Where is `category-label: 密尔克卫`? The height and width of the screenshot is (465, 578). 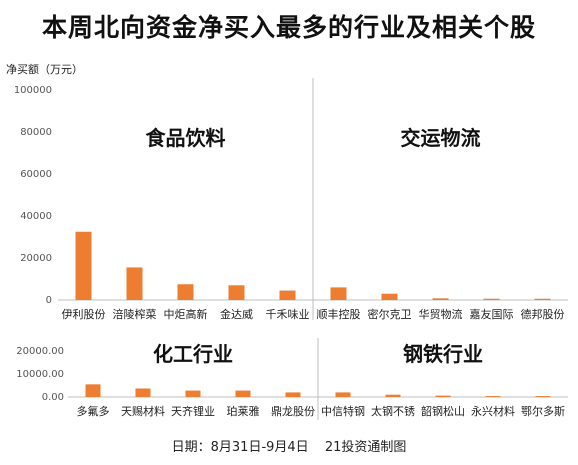
category-label: 密尔克卫 is located at coordinates (390, 314).